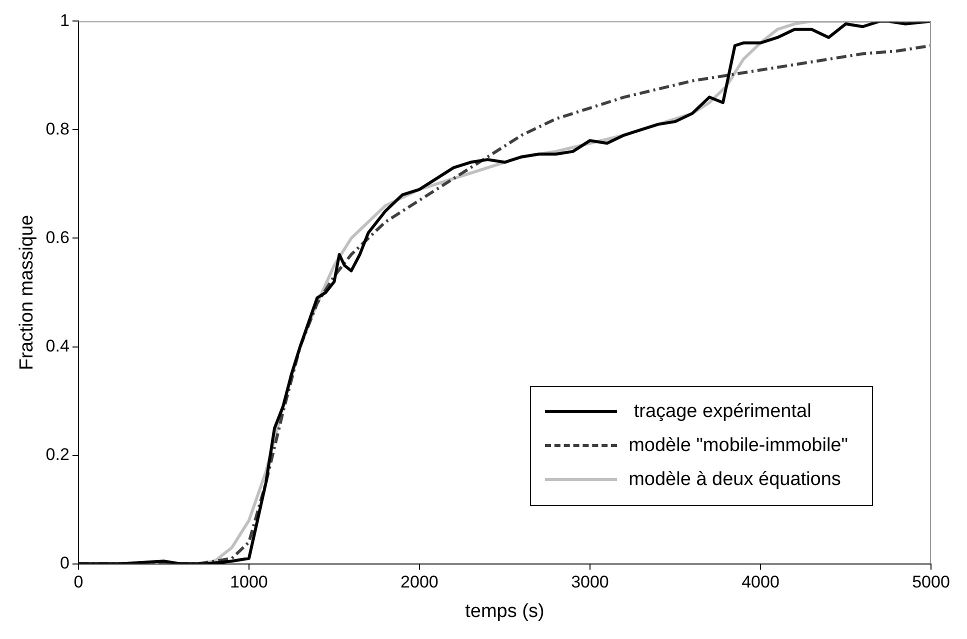  Describe the element at coordinates (249, 582) in the screenshot. I see `x-tick-label: 1000` at that location.